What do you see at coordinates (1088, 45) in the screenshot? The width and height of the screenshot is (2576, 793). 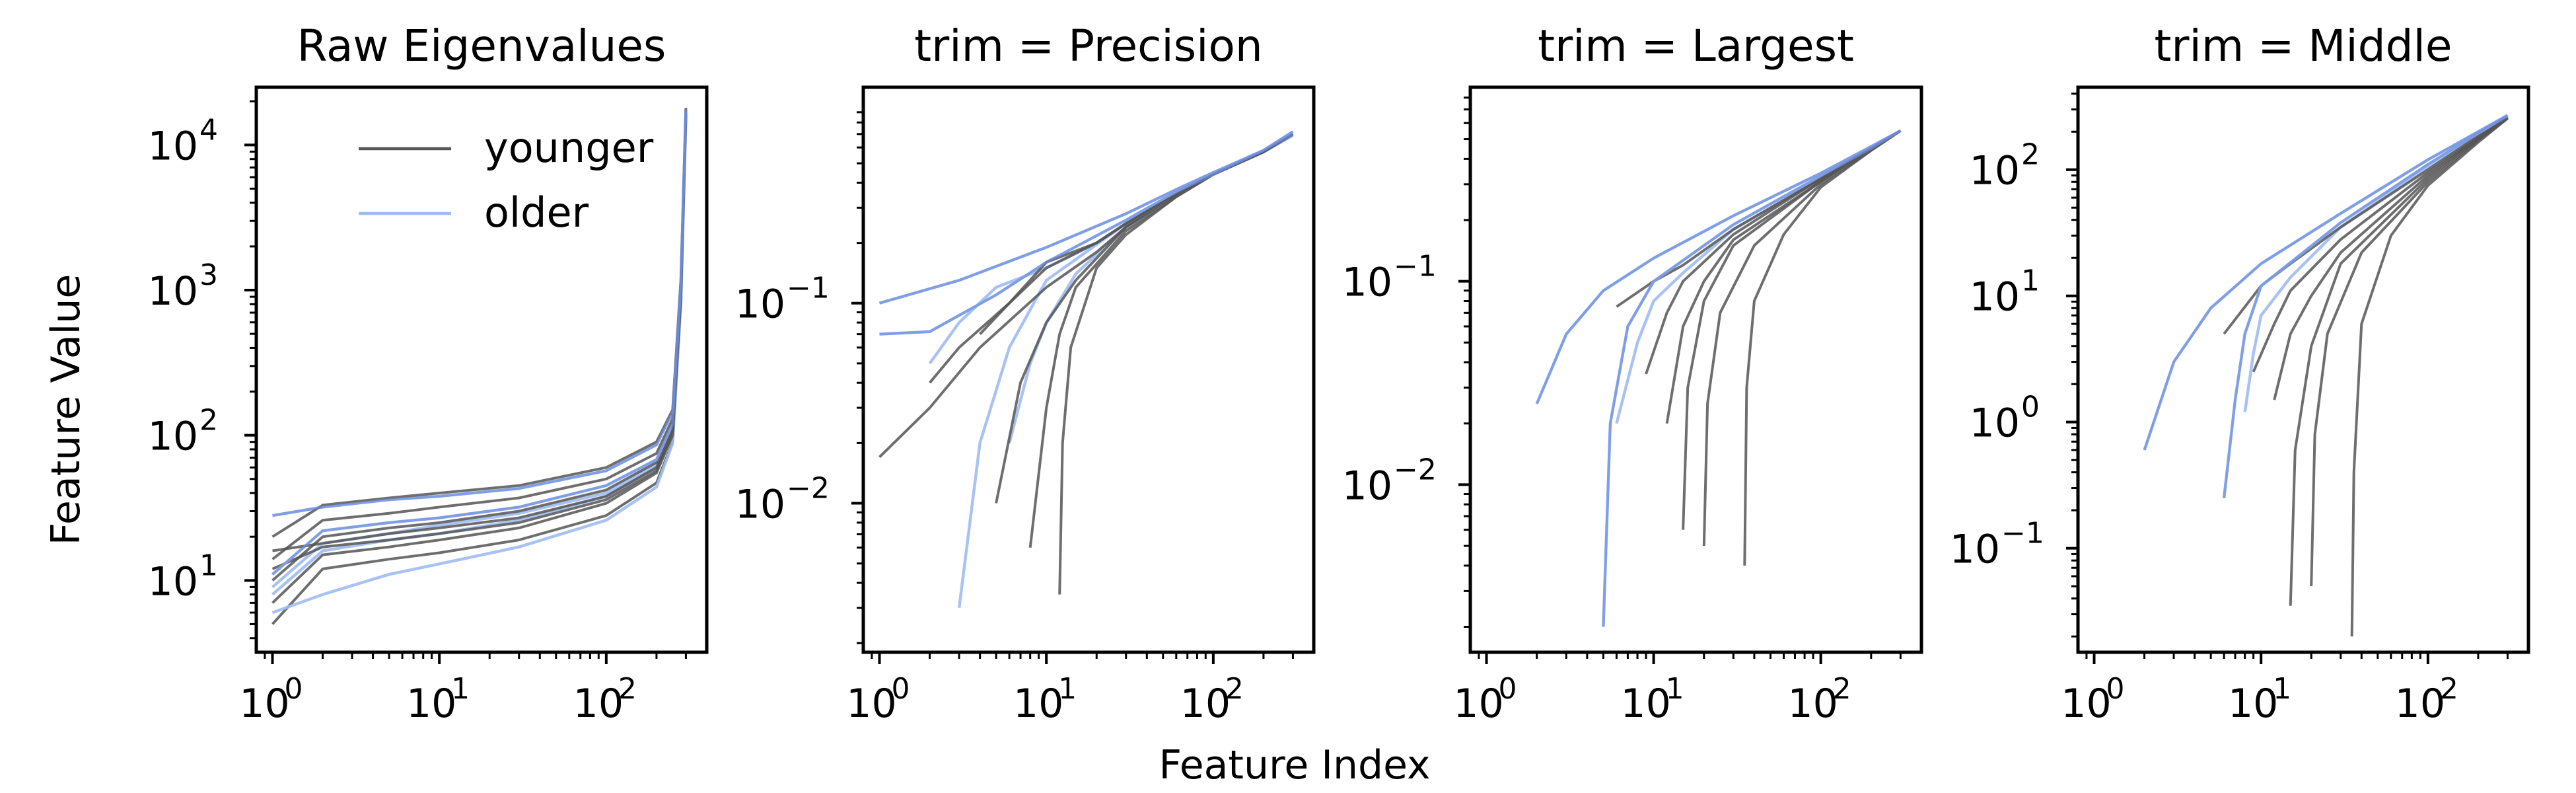 I see `panel-title: trim = Precision` at bounding box center [1088, 45].